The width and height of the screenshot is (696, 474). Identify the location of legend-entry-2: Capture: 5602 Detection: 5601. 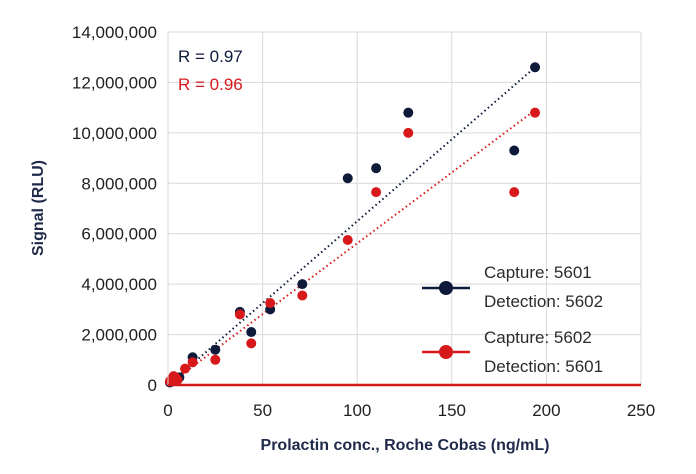
(512, 352).